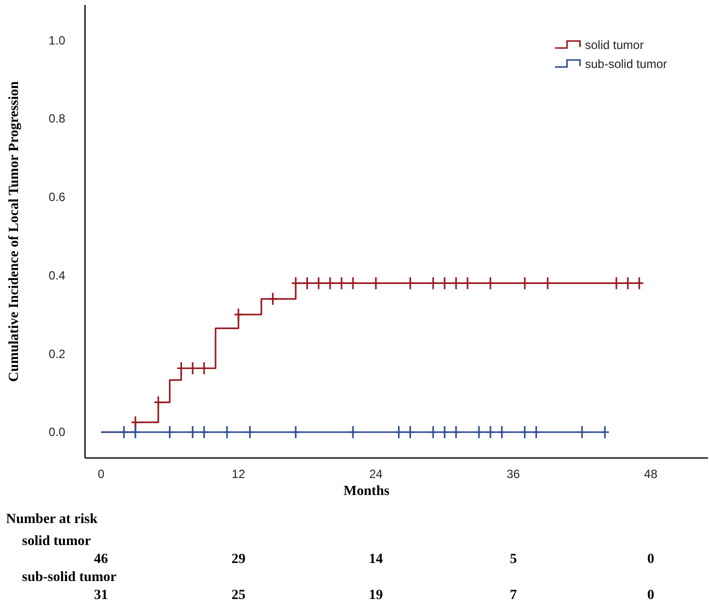  What do you see at coordinates (513, 595) in the screenshot?
I see `text: 7` at bounding box center [513, 595].